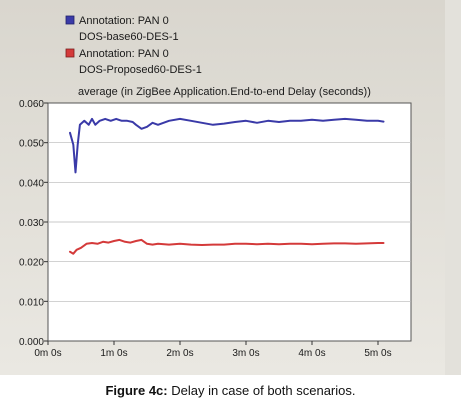  I want to click on x-tick-label: 0m 0s, so click(47, 353).